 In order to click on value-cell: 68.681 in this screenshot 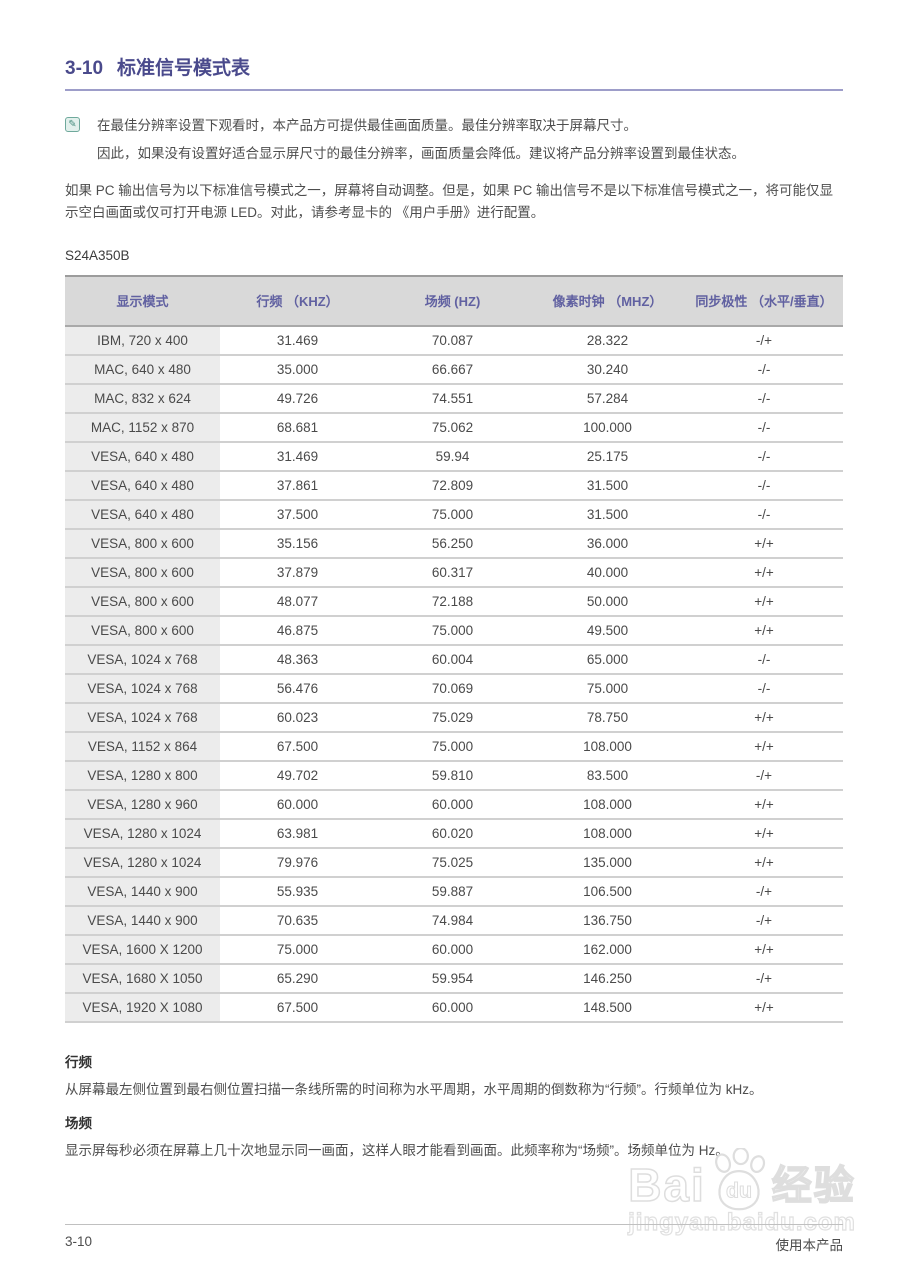, I will do `click(297, 428)`.